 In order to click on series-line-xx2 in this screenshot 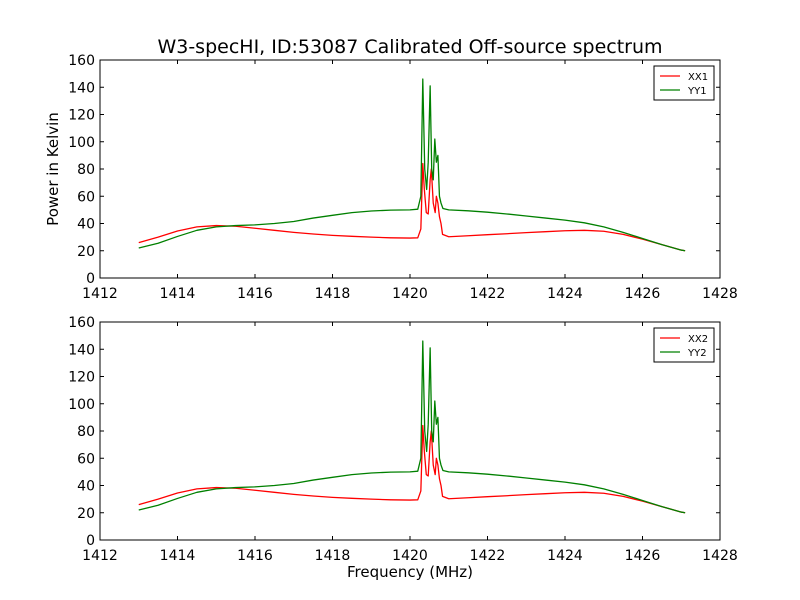, I will do `click(412, 469)`.